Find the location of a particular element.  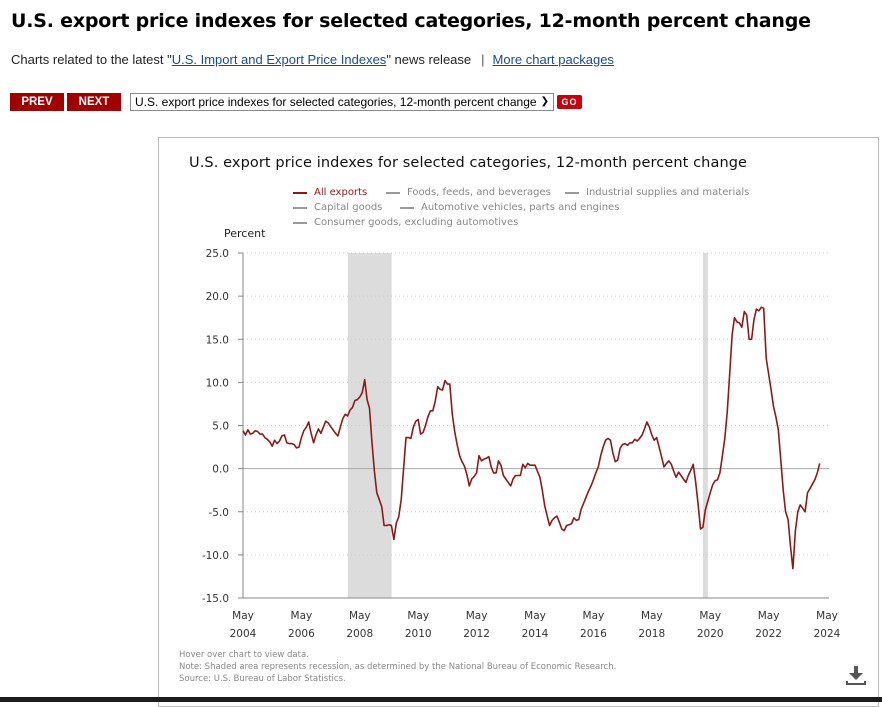

legend-item-all-exports: All exports is located at coordinates (330, 192).